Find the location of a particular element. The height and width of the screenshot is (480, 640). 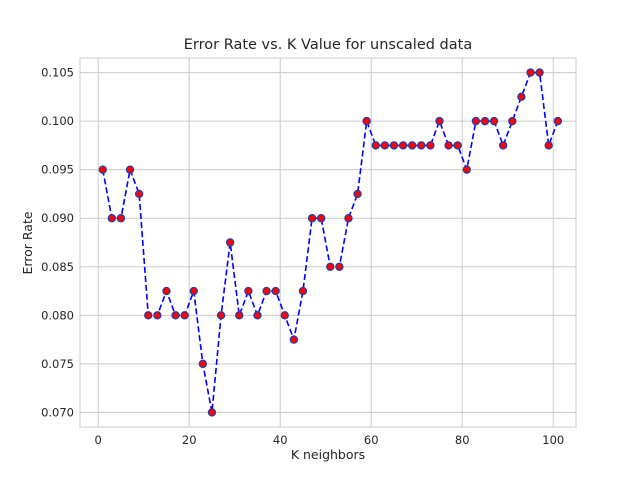

chart-title: Error Rate vs. K Value for unscaled data is located at coordinates (328, 45).